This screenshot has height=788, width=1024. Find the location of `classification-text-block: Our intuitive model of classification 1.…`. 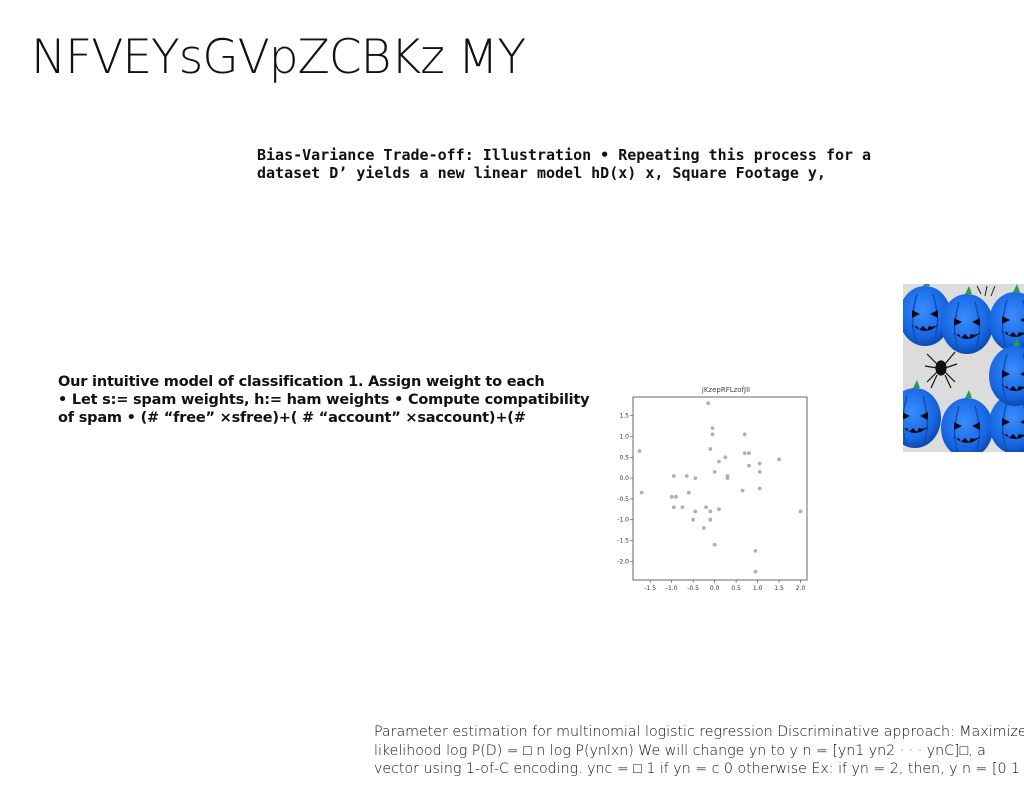

classification-text-block: Our intuitive model of classification 1.… is located at coordinates (338, 400).